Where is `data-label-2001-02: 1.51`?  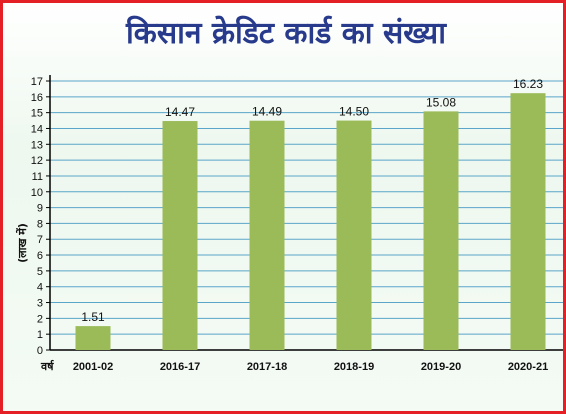 data-label-2001-02: 1.51 is located at coordinates (93, 317).